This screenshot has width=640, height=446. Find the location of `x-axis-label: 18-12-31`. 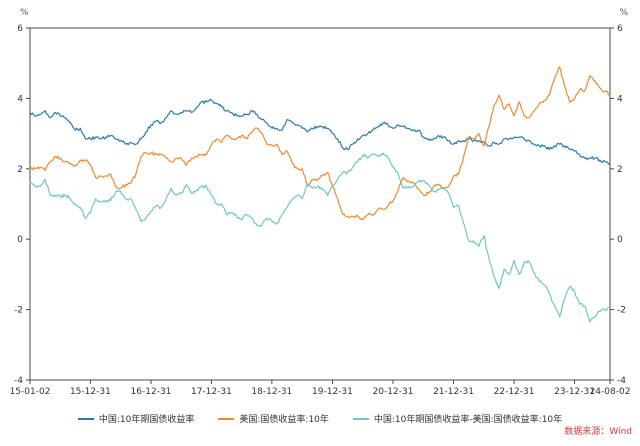

x-axis-label: 18-12-31 is located at coordinates (271, 392).